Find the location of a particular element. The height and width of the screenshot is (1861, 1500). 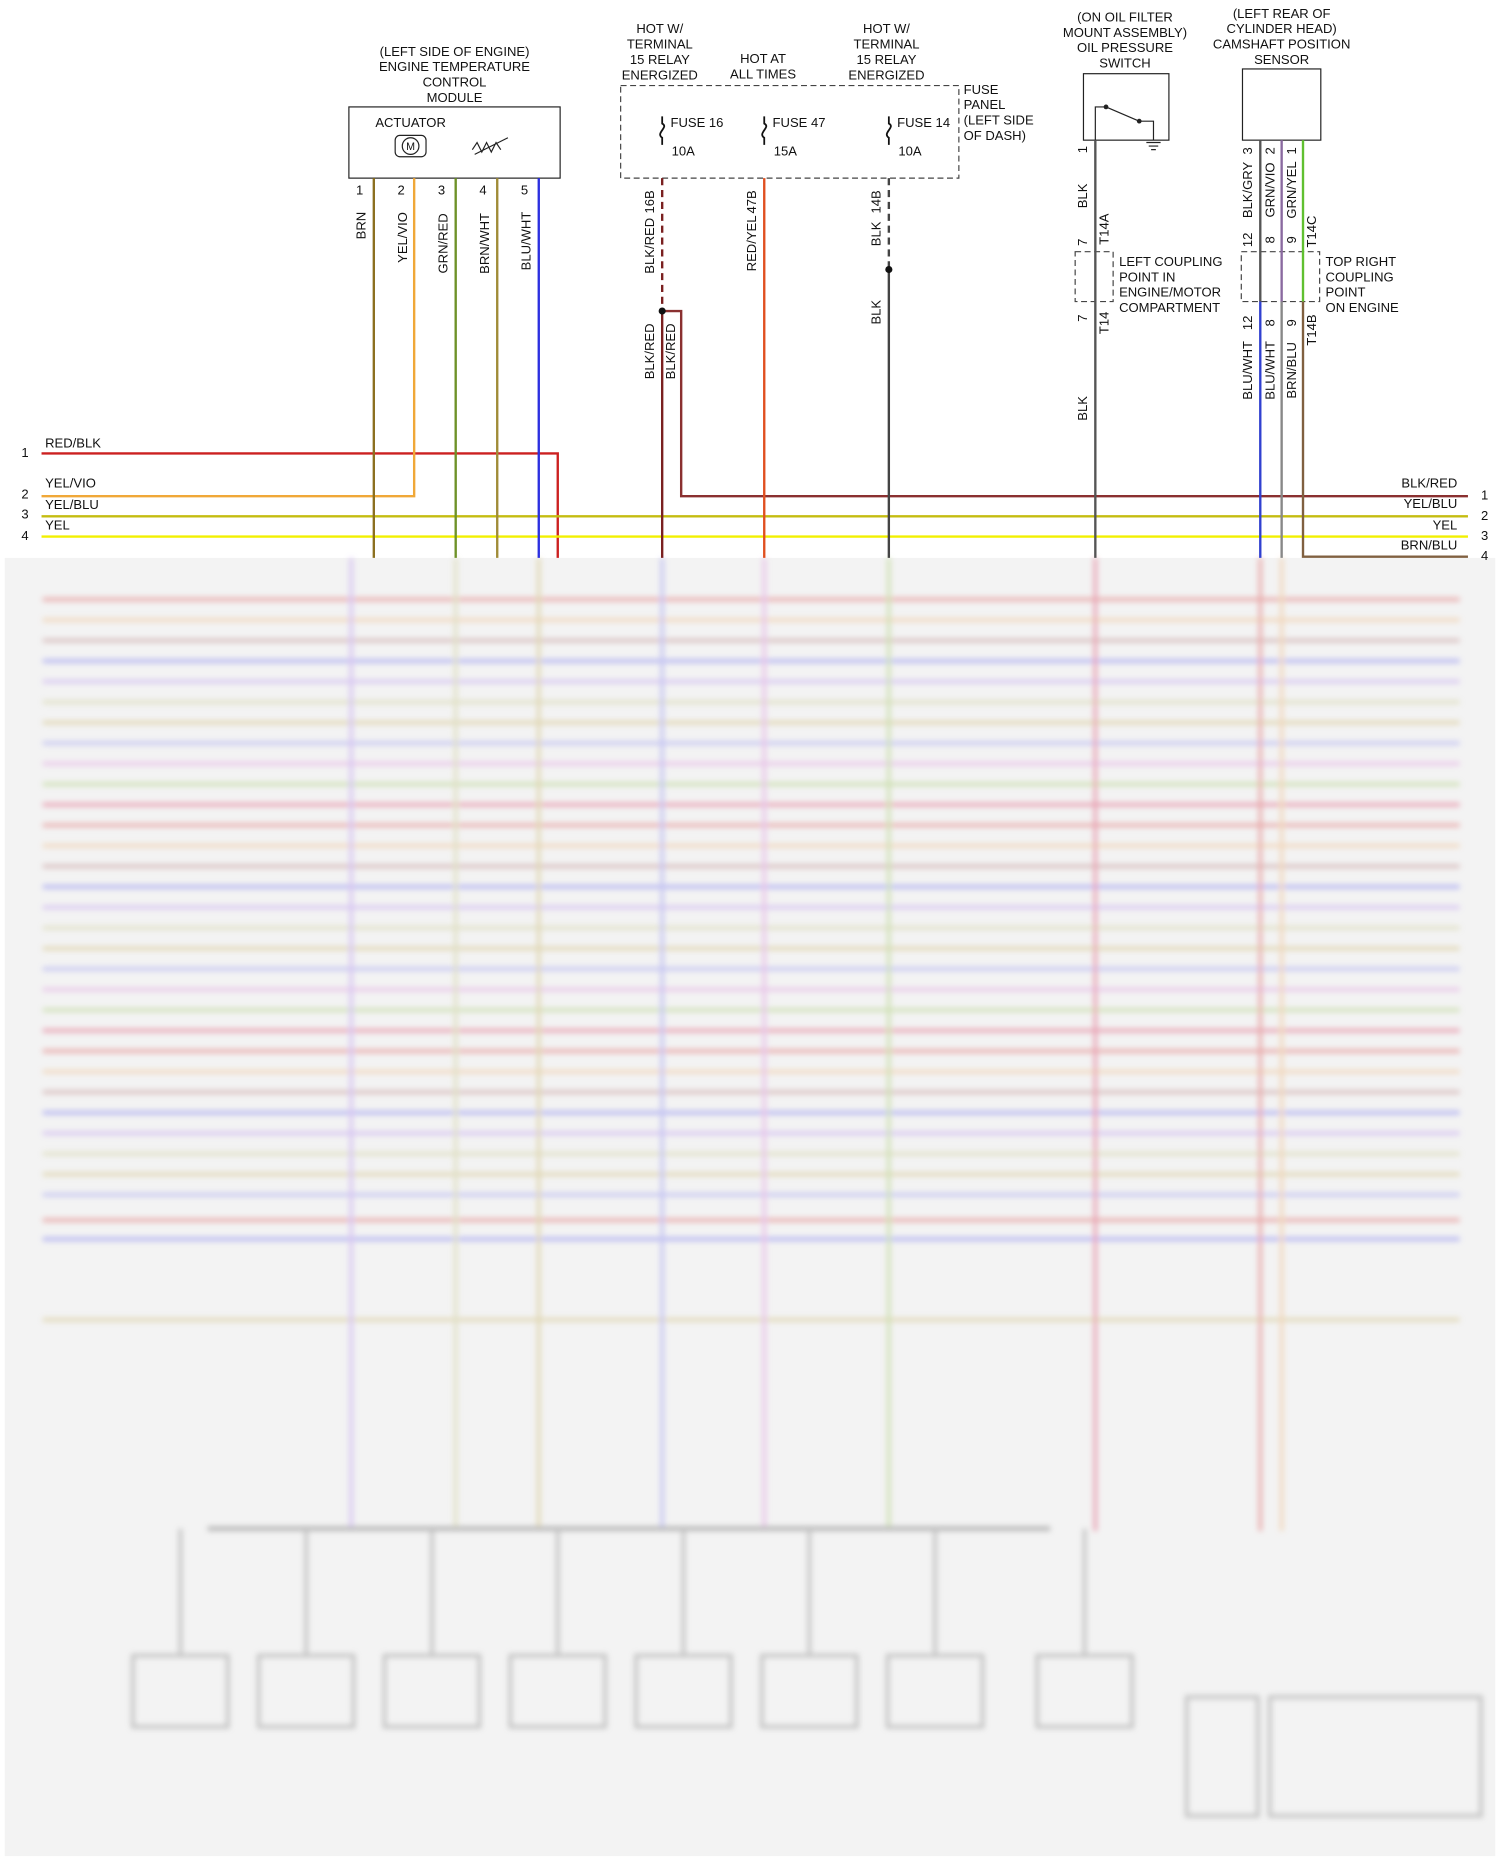

component-title: (LEFT REAR OF is located at coordinates (1282, 13).